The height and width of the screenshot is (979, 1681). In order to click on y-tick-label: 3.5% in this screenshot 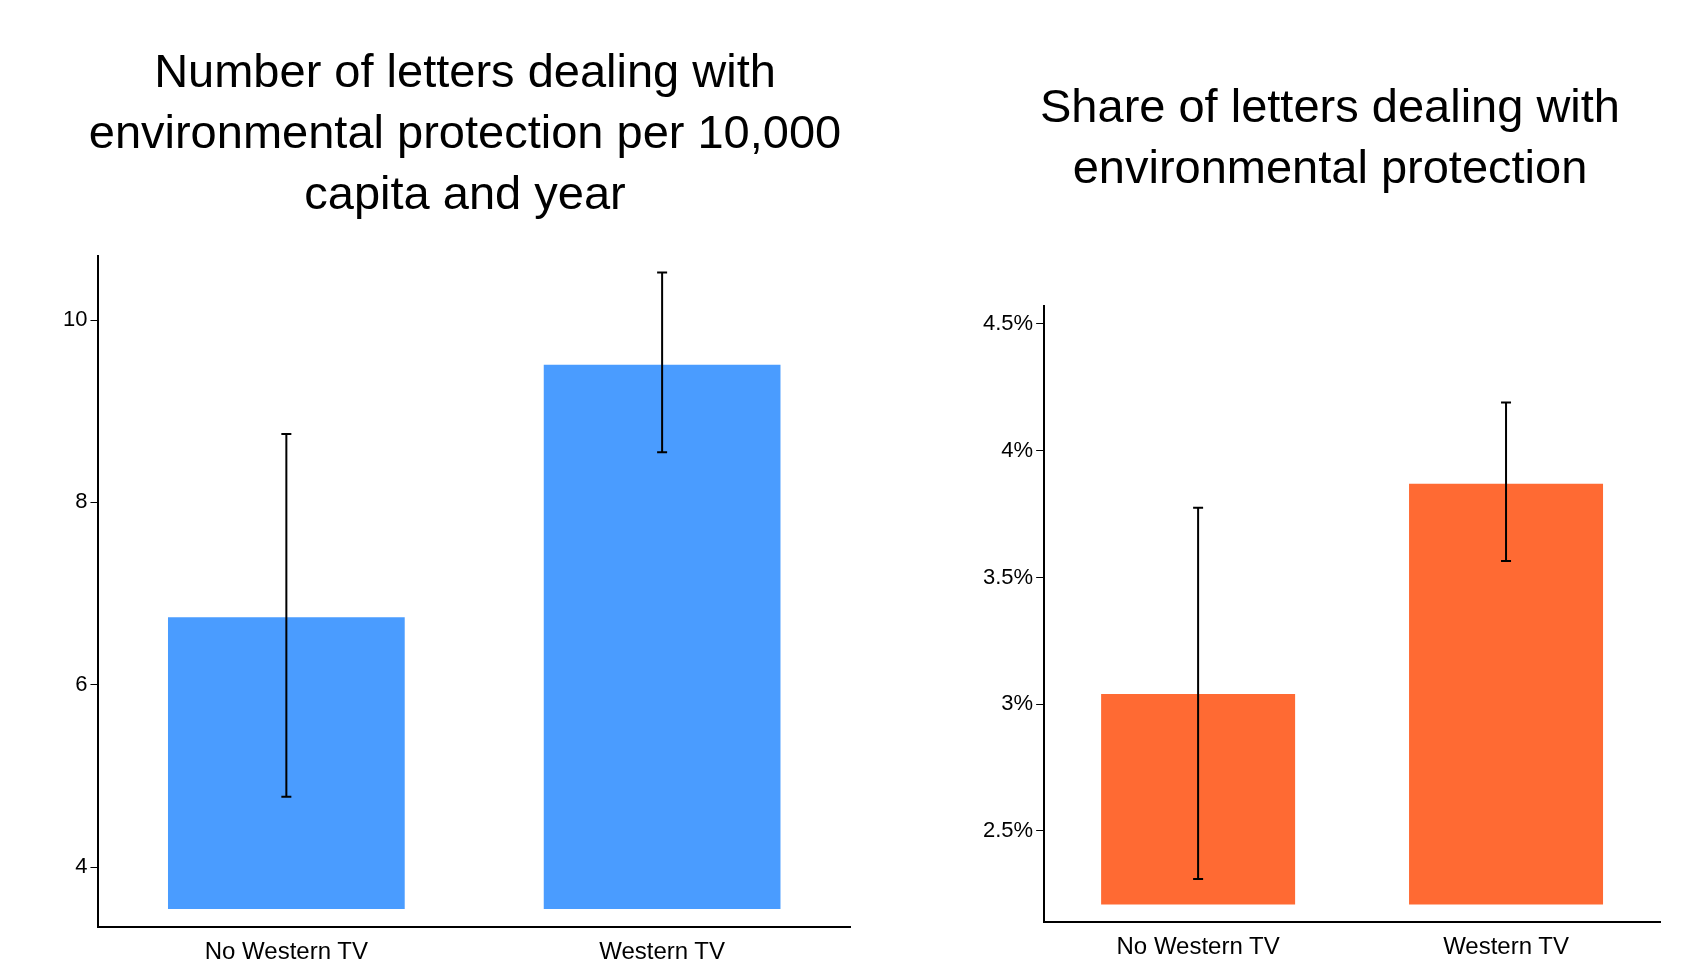, I will do `click(1008, 576)`.